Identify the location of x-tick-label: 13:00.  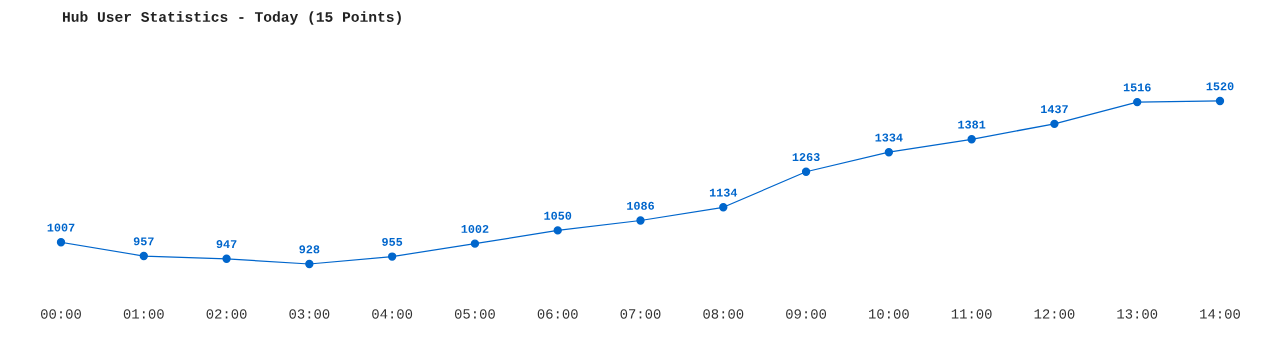
(1137, 314).